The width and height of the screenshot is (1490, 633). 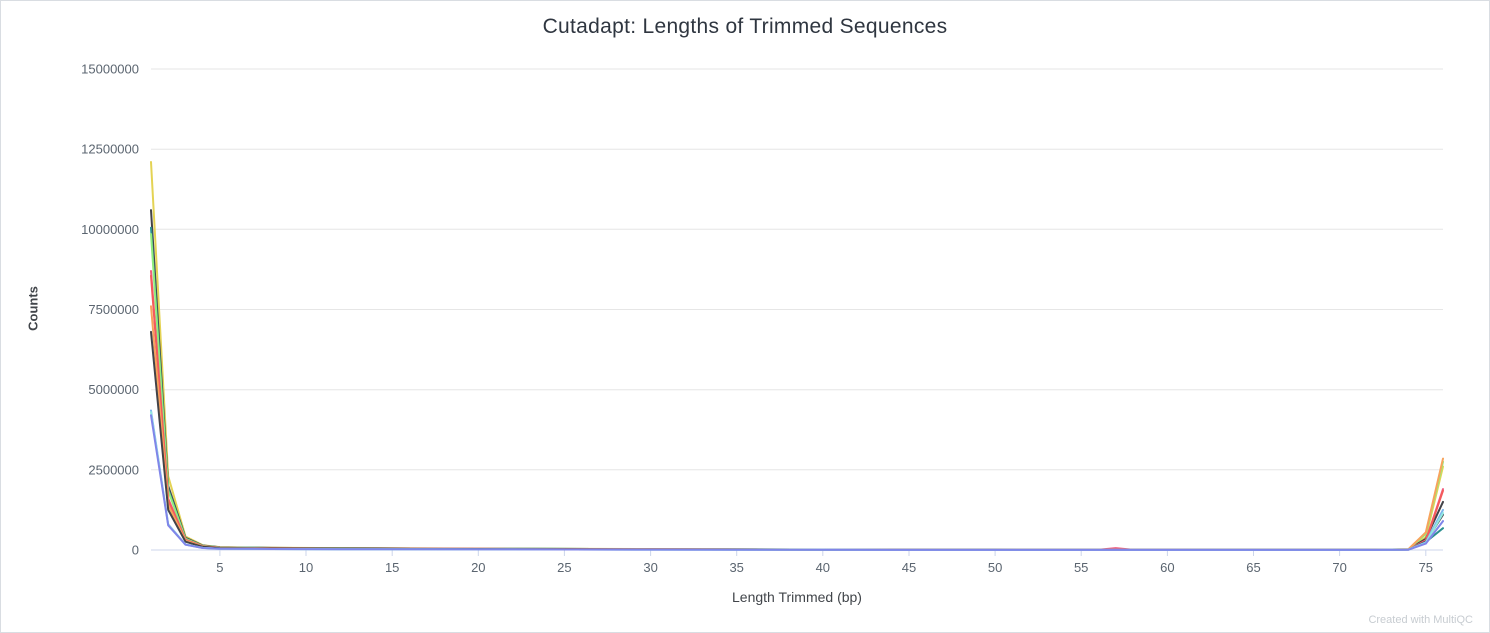 I want to click on y-tick-label: 10000000, so click(x=110, y=229).